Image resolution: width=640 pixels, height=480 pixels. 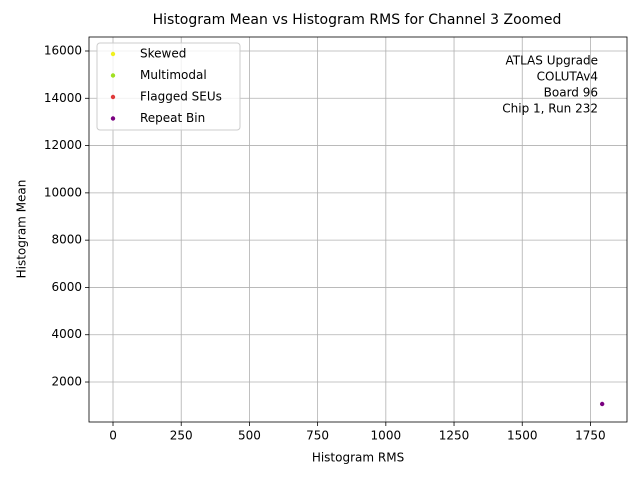 What do you see at coordinates (454, 436) in the screenshot?
I see `x-tick-label: 1250` at bounding box center [454, 436].